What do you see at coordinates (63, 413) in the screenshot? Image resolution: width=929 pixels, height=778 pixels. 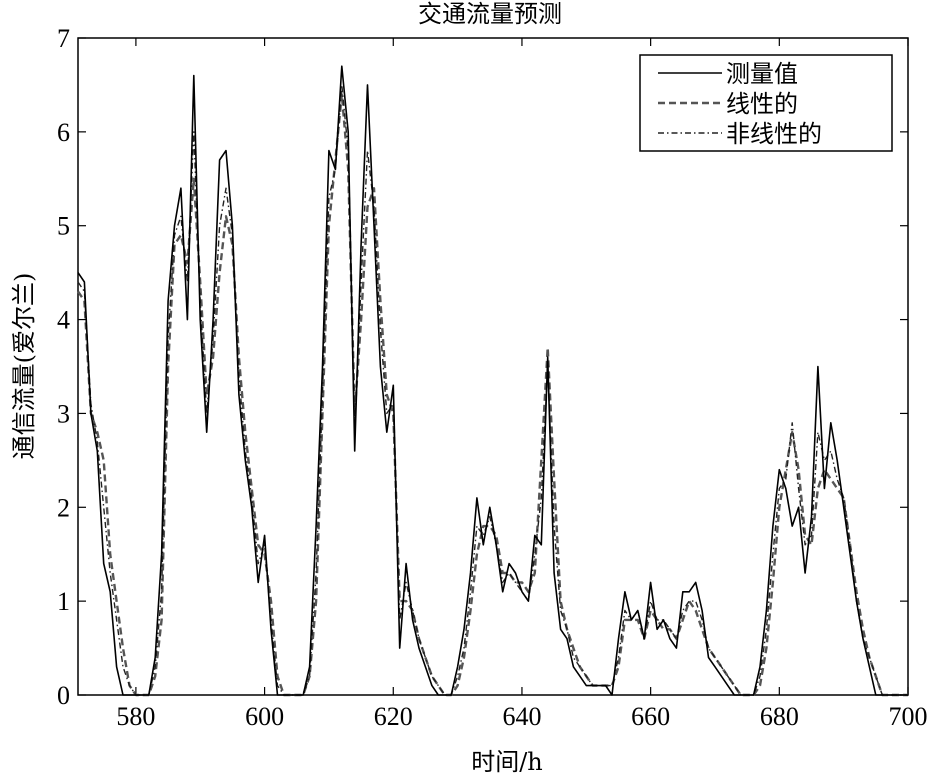 I see `y-tick-label: 3` at bounding box center [63, 413].